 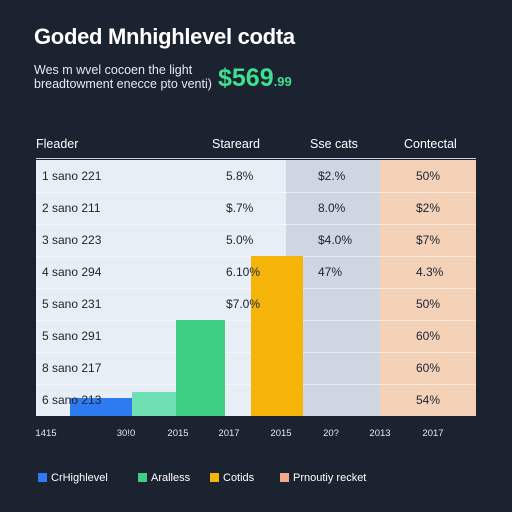 I want to click on bar-cotids, so click(x=276, y=336).